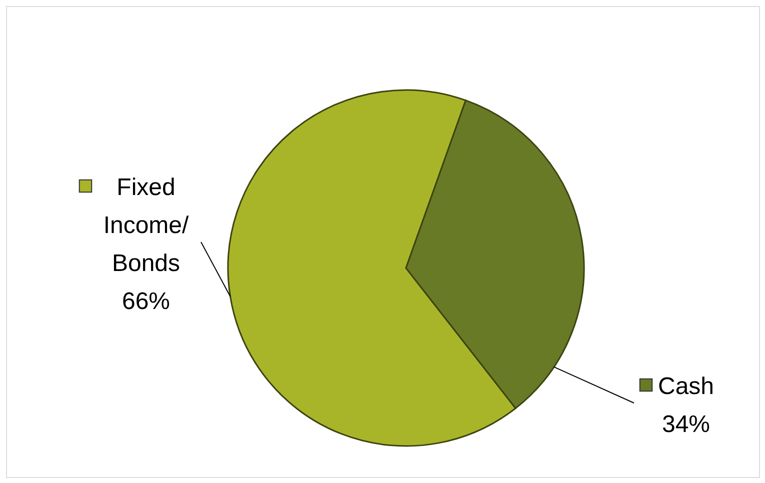 The height and width of the screenshot is (483, 765). I want to click on legend-label: Fixed Income/Bonds, so click(146, 225).